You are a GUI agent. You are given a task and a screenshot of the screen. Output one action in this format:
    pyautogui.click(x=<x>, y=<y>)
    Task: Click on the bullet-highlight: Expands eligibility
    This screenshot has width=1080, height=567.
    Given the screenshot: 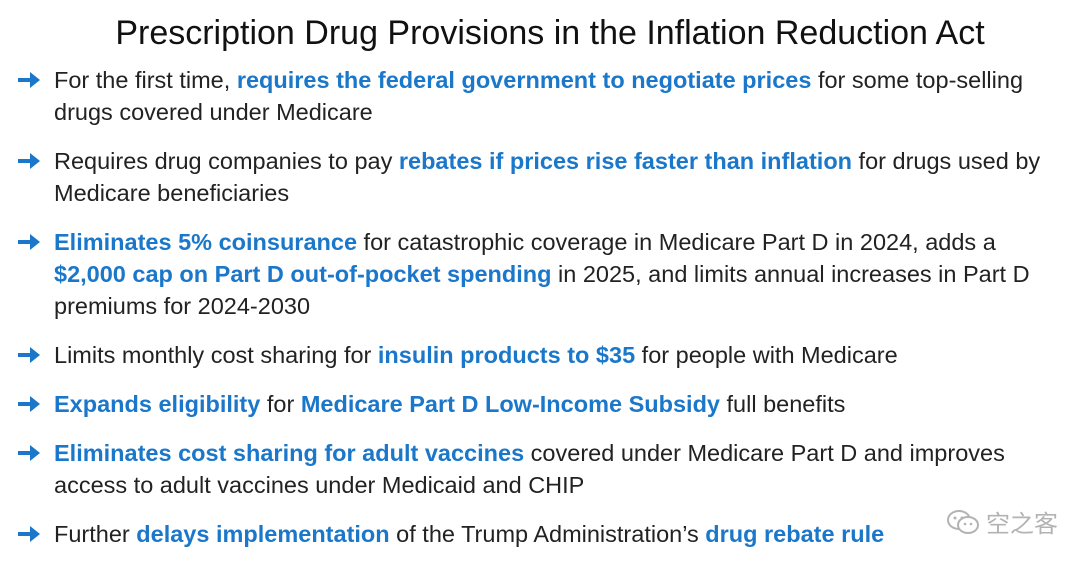 What is the action you would take?
    pyautogui.click(x=157, y=404)
    